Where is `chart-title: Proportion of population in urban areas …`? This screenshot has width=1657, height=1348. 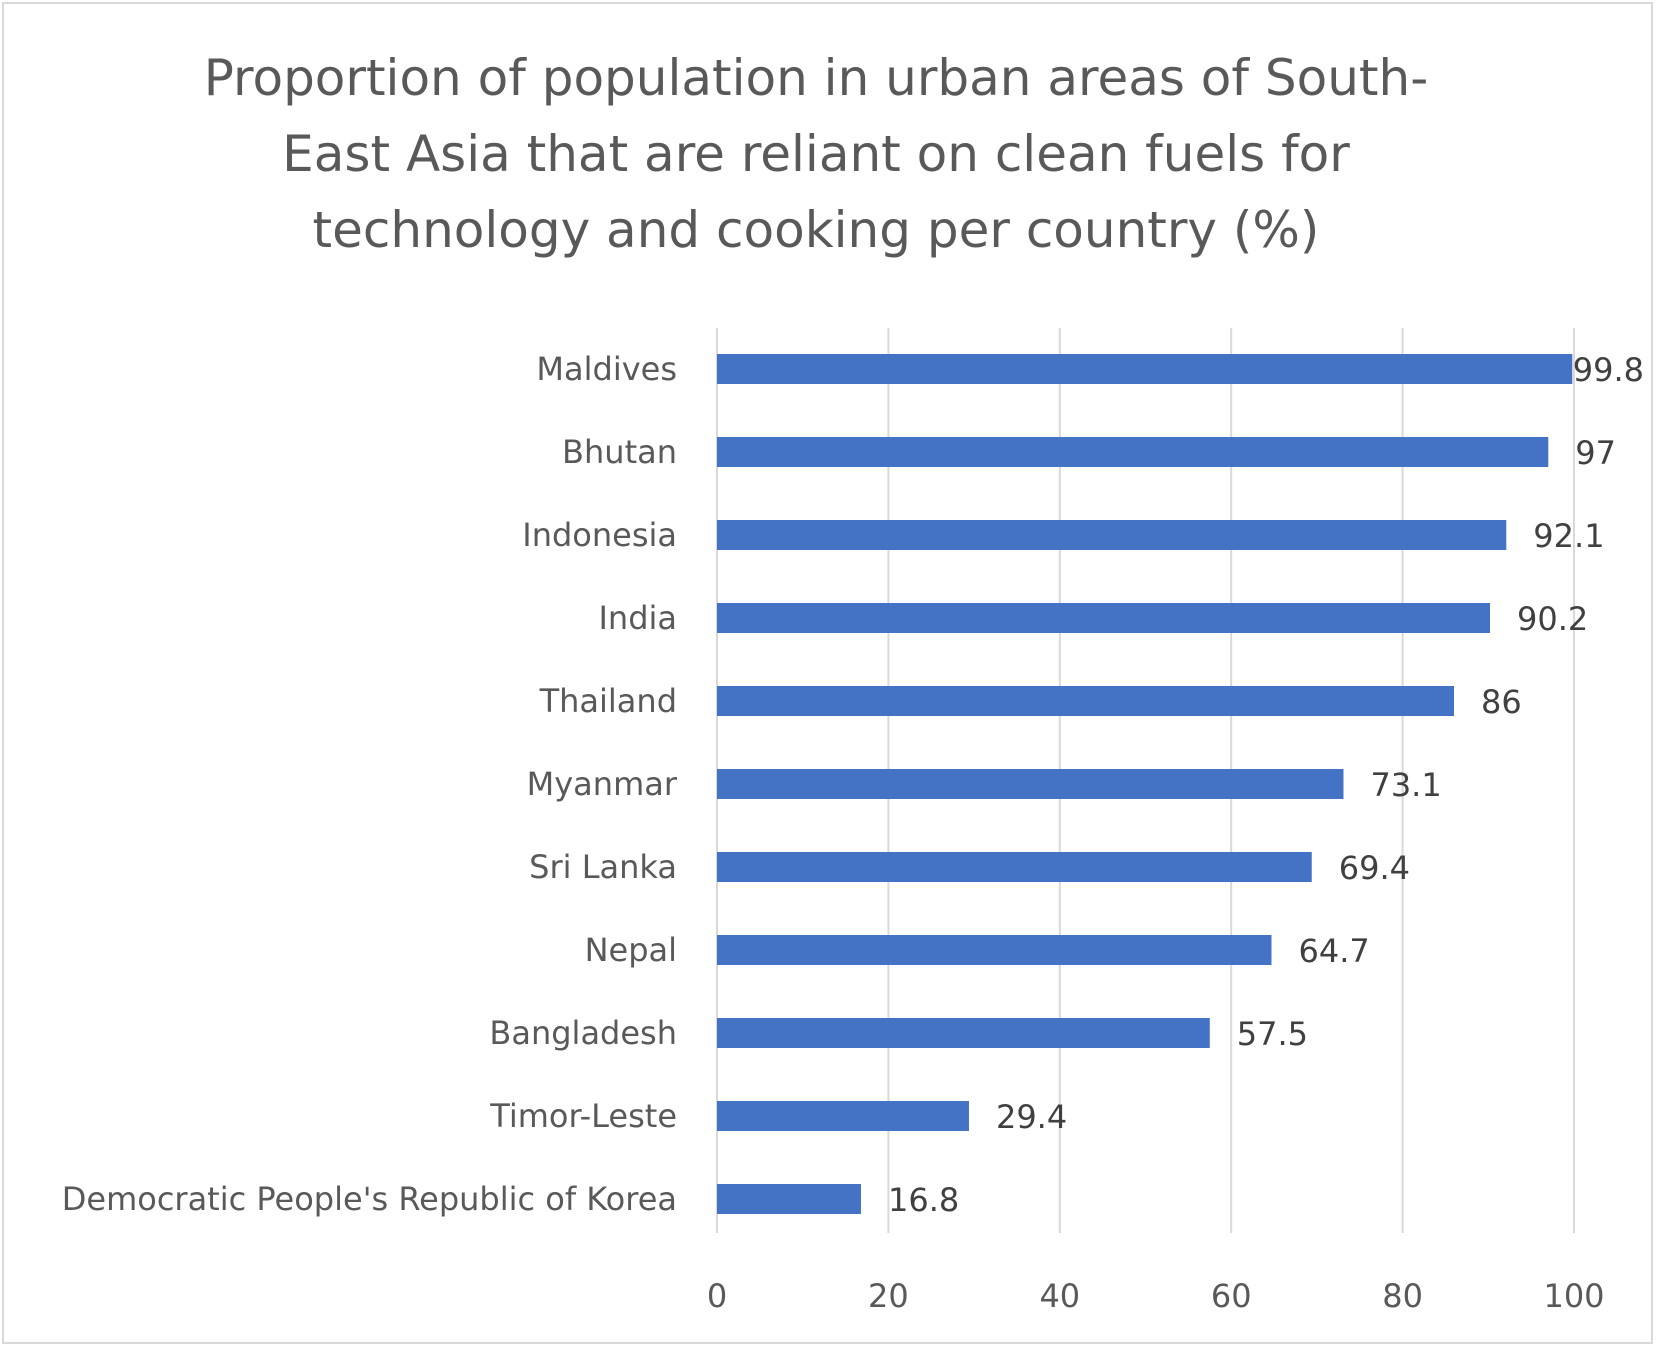
chart-title: Proportion of population in urban areas … is located at coordinates (816, 154).